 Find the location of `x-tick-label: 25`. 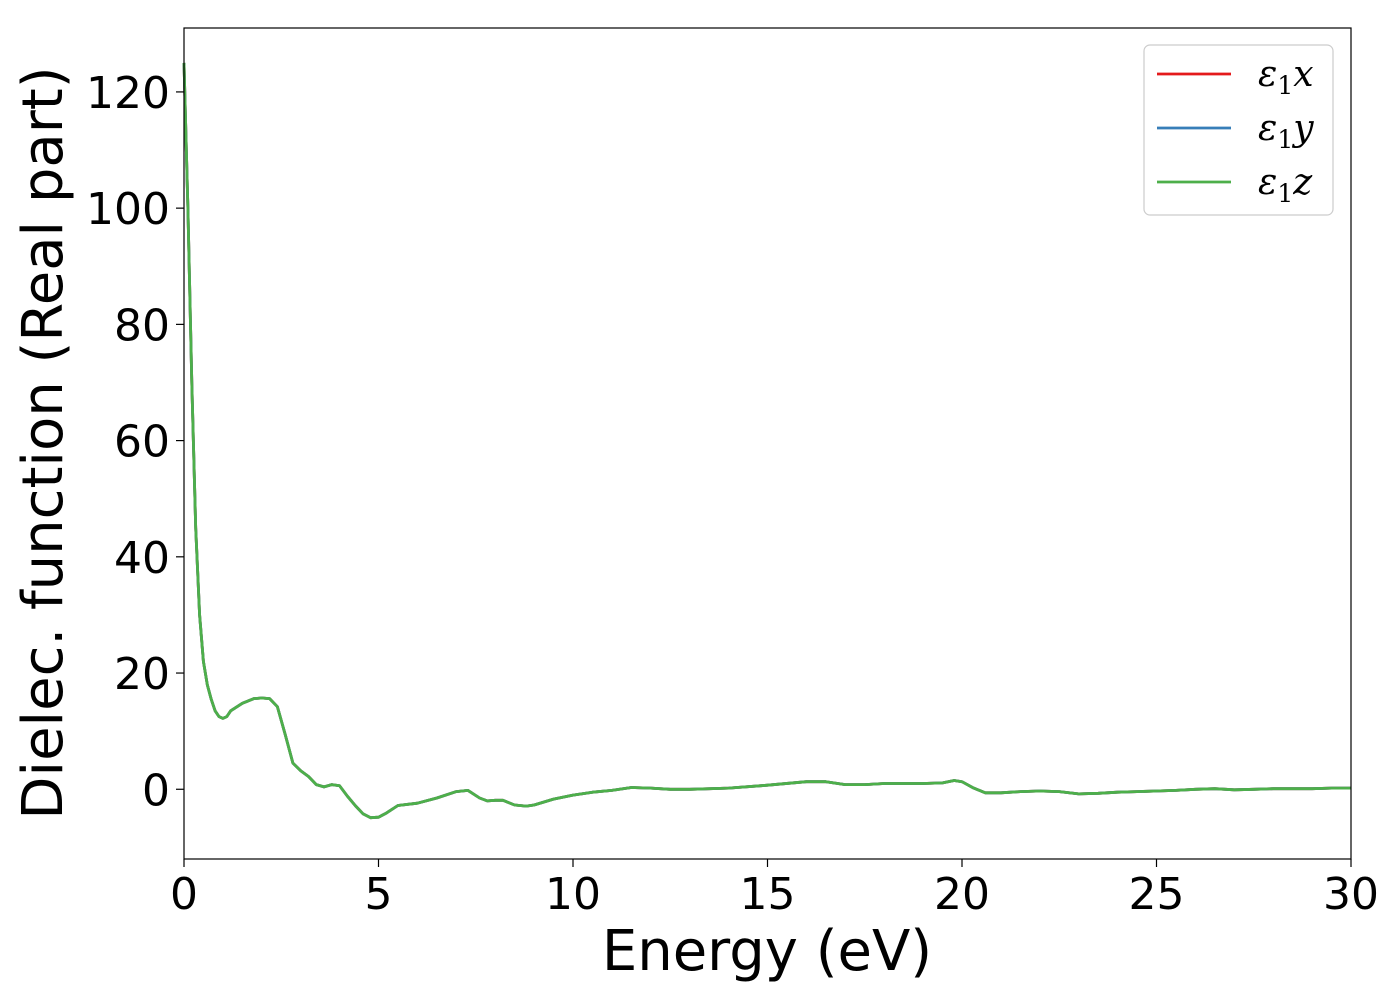

x-tick-label: 25 is located at coordinates (1157, 894).